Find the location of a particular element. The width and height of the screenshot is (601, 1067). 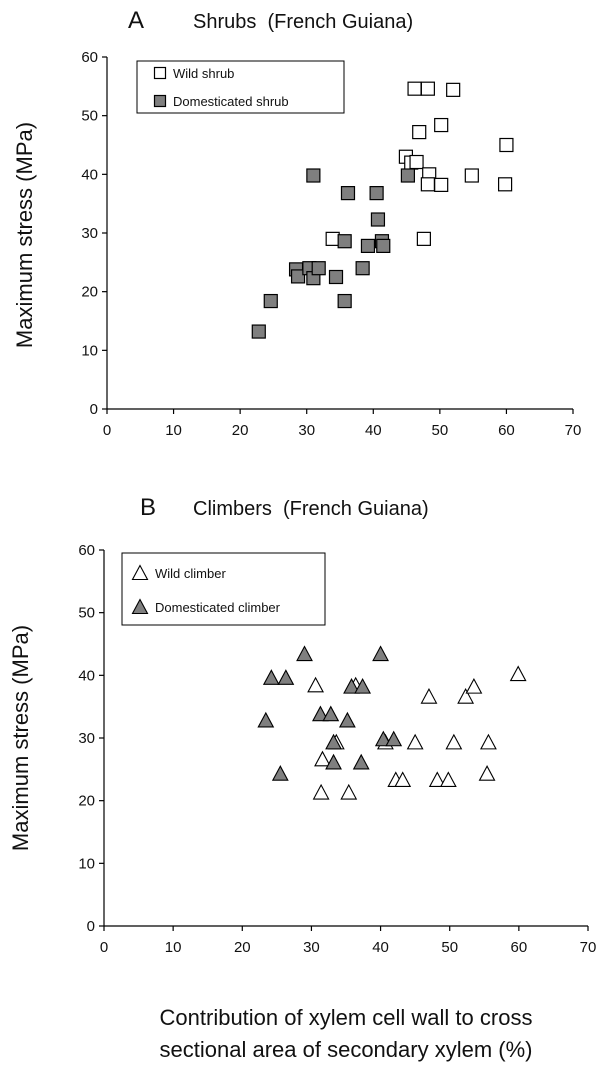

legend-label: Domesticated climber is located at coordinates (218, 607).